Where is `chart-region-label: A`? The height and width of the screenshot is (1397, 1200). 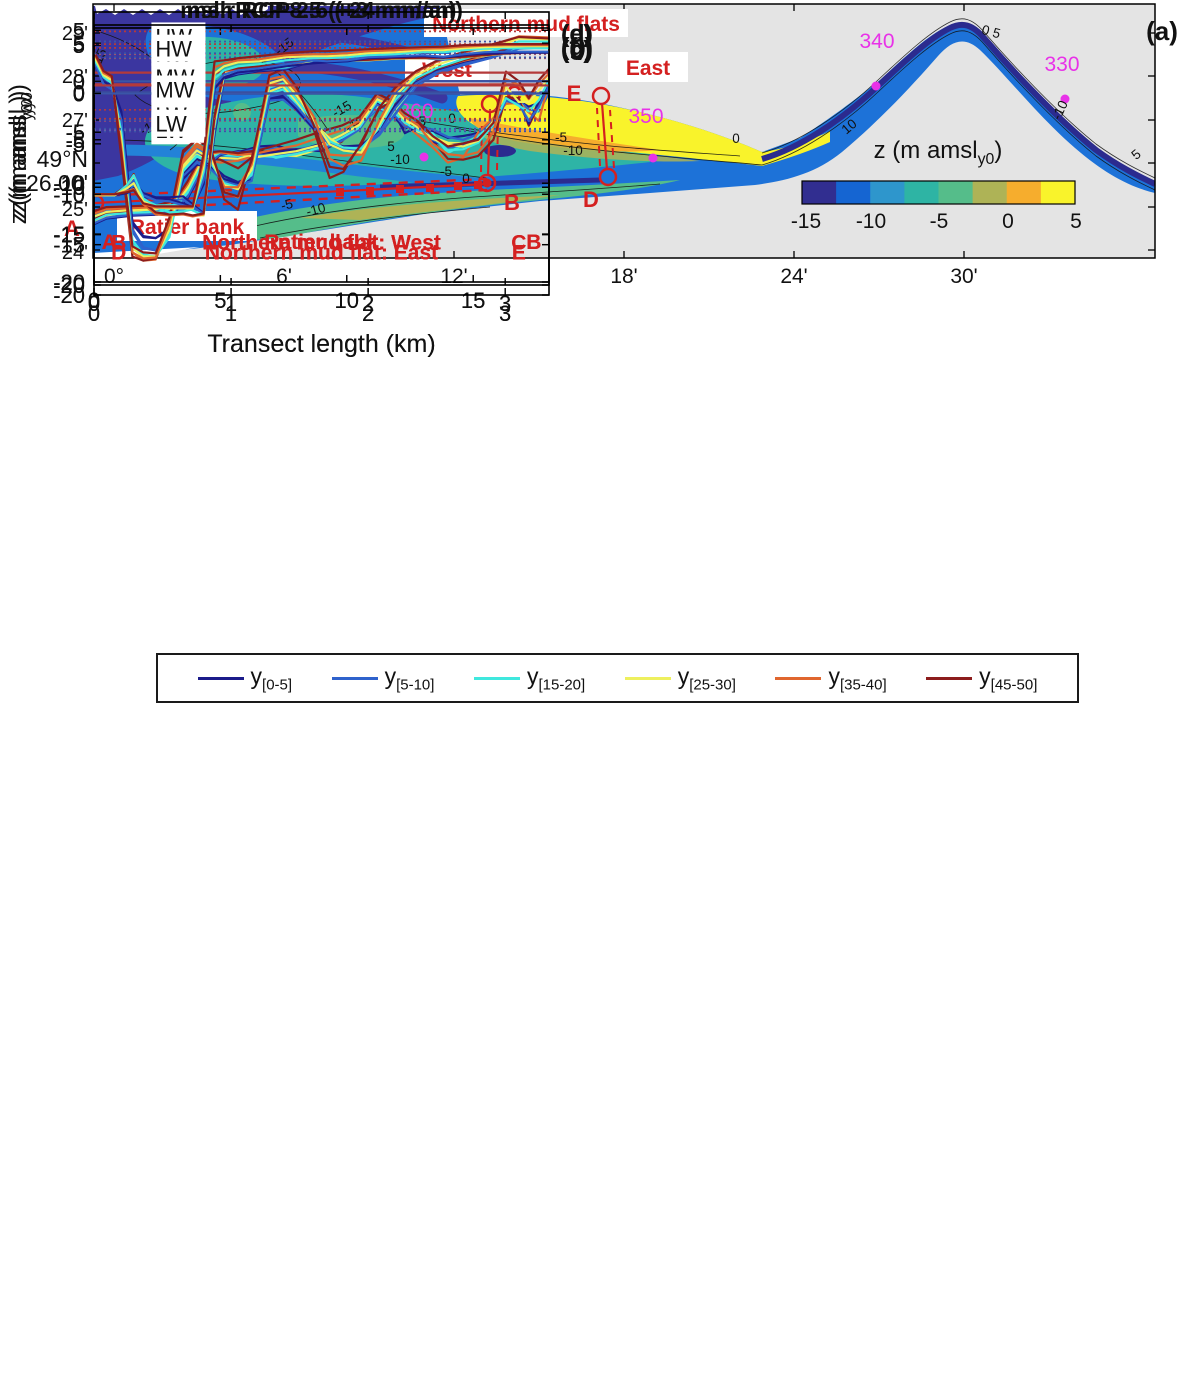
chart-region-label: A is located at coordinates (109, 242).